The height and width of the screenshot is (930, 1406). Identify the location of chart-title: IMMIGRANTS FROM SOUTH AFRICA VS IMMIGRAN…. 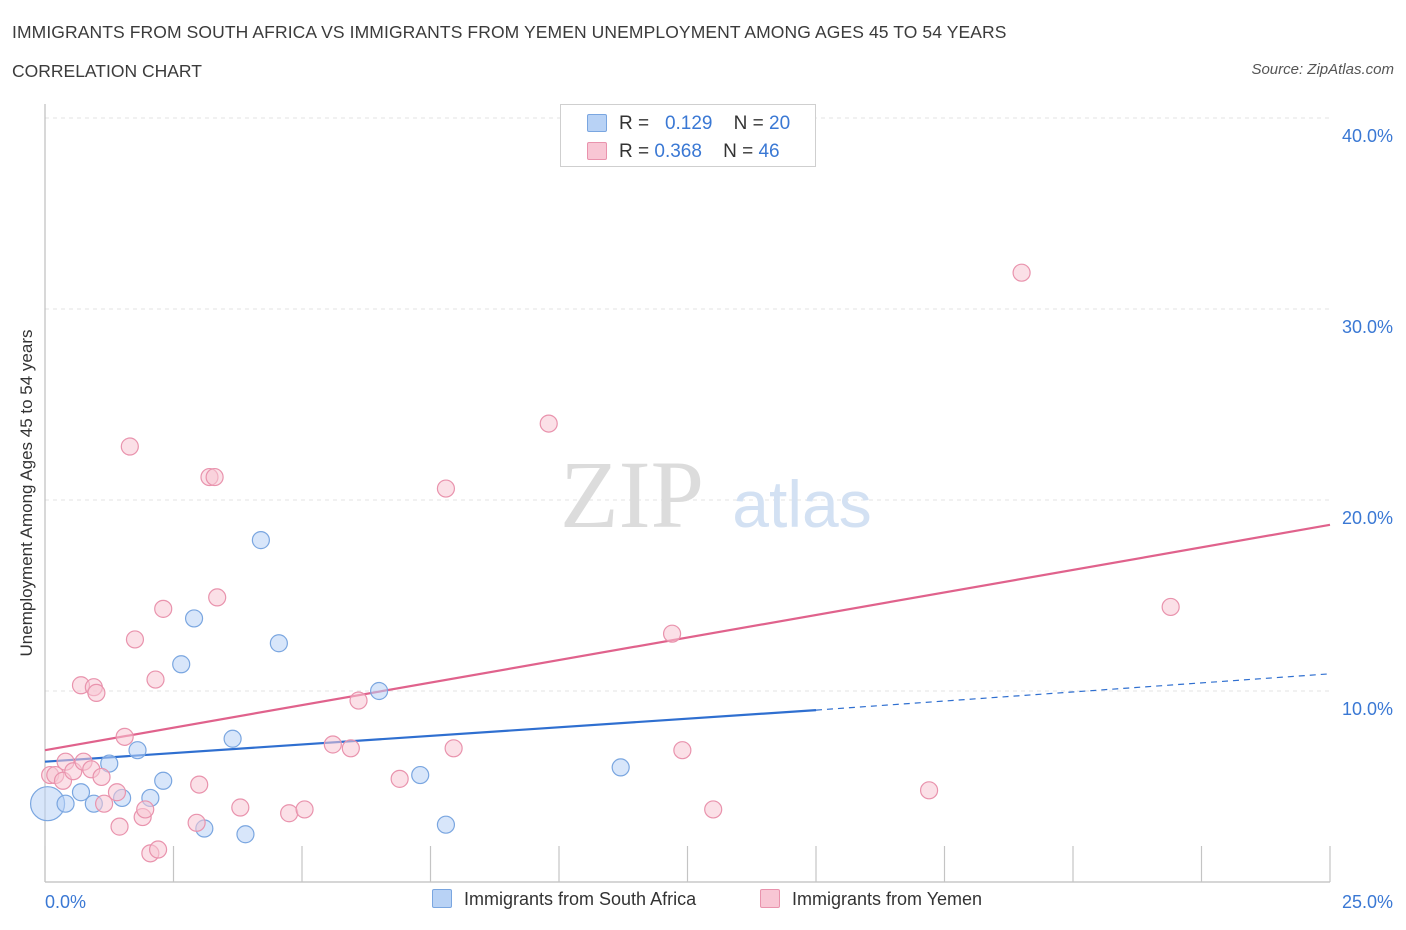
(509, 32).